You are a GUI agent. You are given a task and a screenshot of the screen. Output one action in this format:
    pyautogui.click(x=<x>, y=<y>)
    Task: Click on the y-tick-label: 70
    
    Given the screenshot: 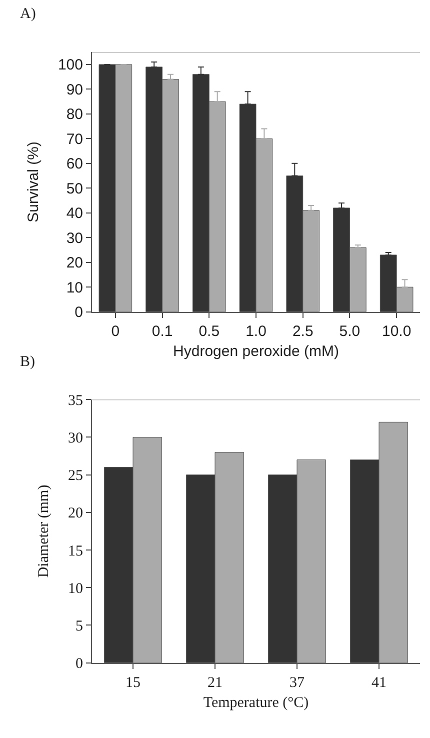 What is the action you would take?
    pyautogui.click(x=74, y=139)
    